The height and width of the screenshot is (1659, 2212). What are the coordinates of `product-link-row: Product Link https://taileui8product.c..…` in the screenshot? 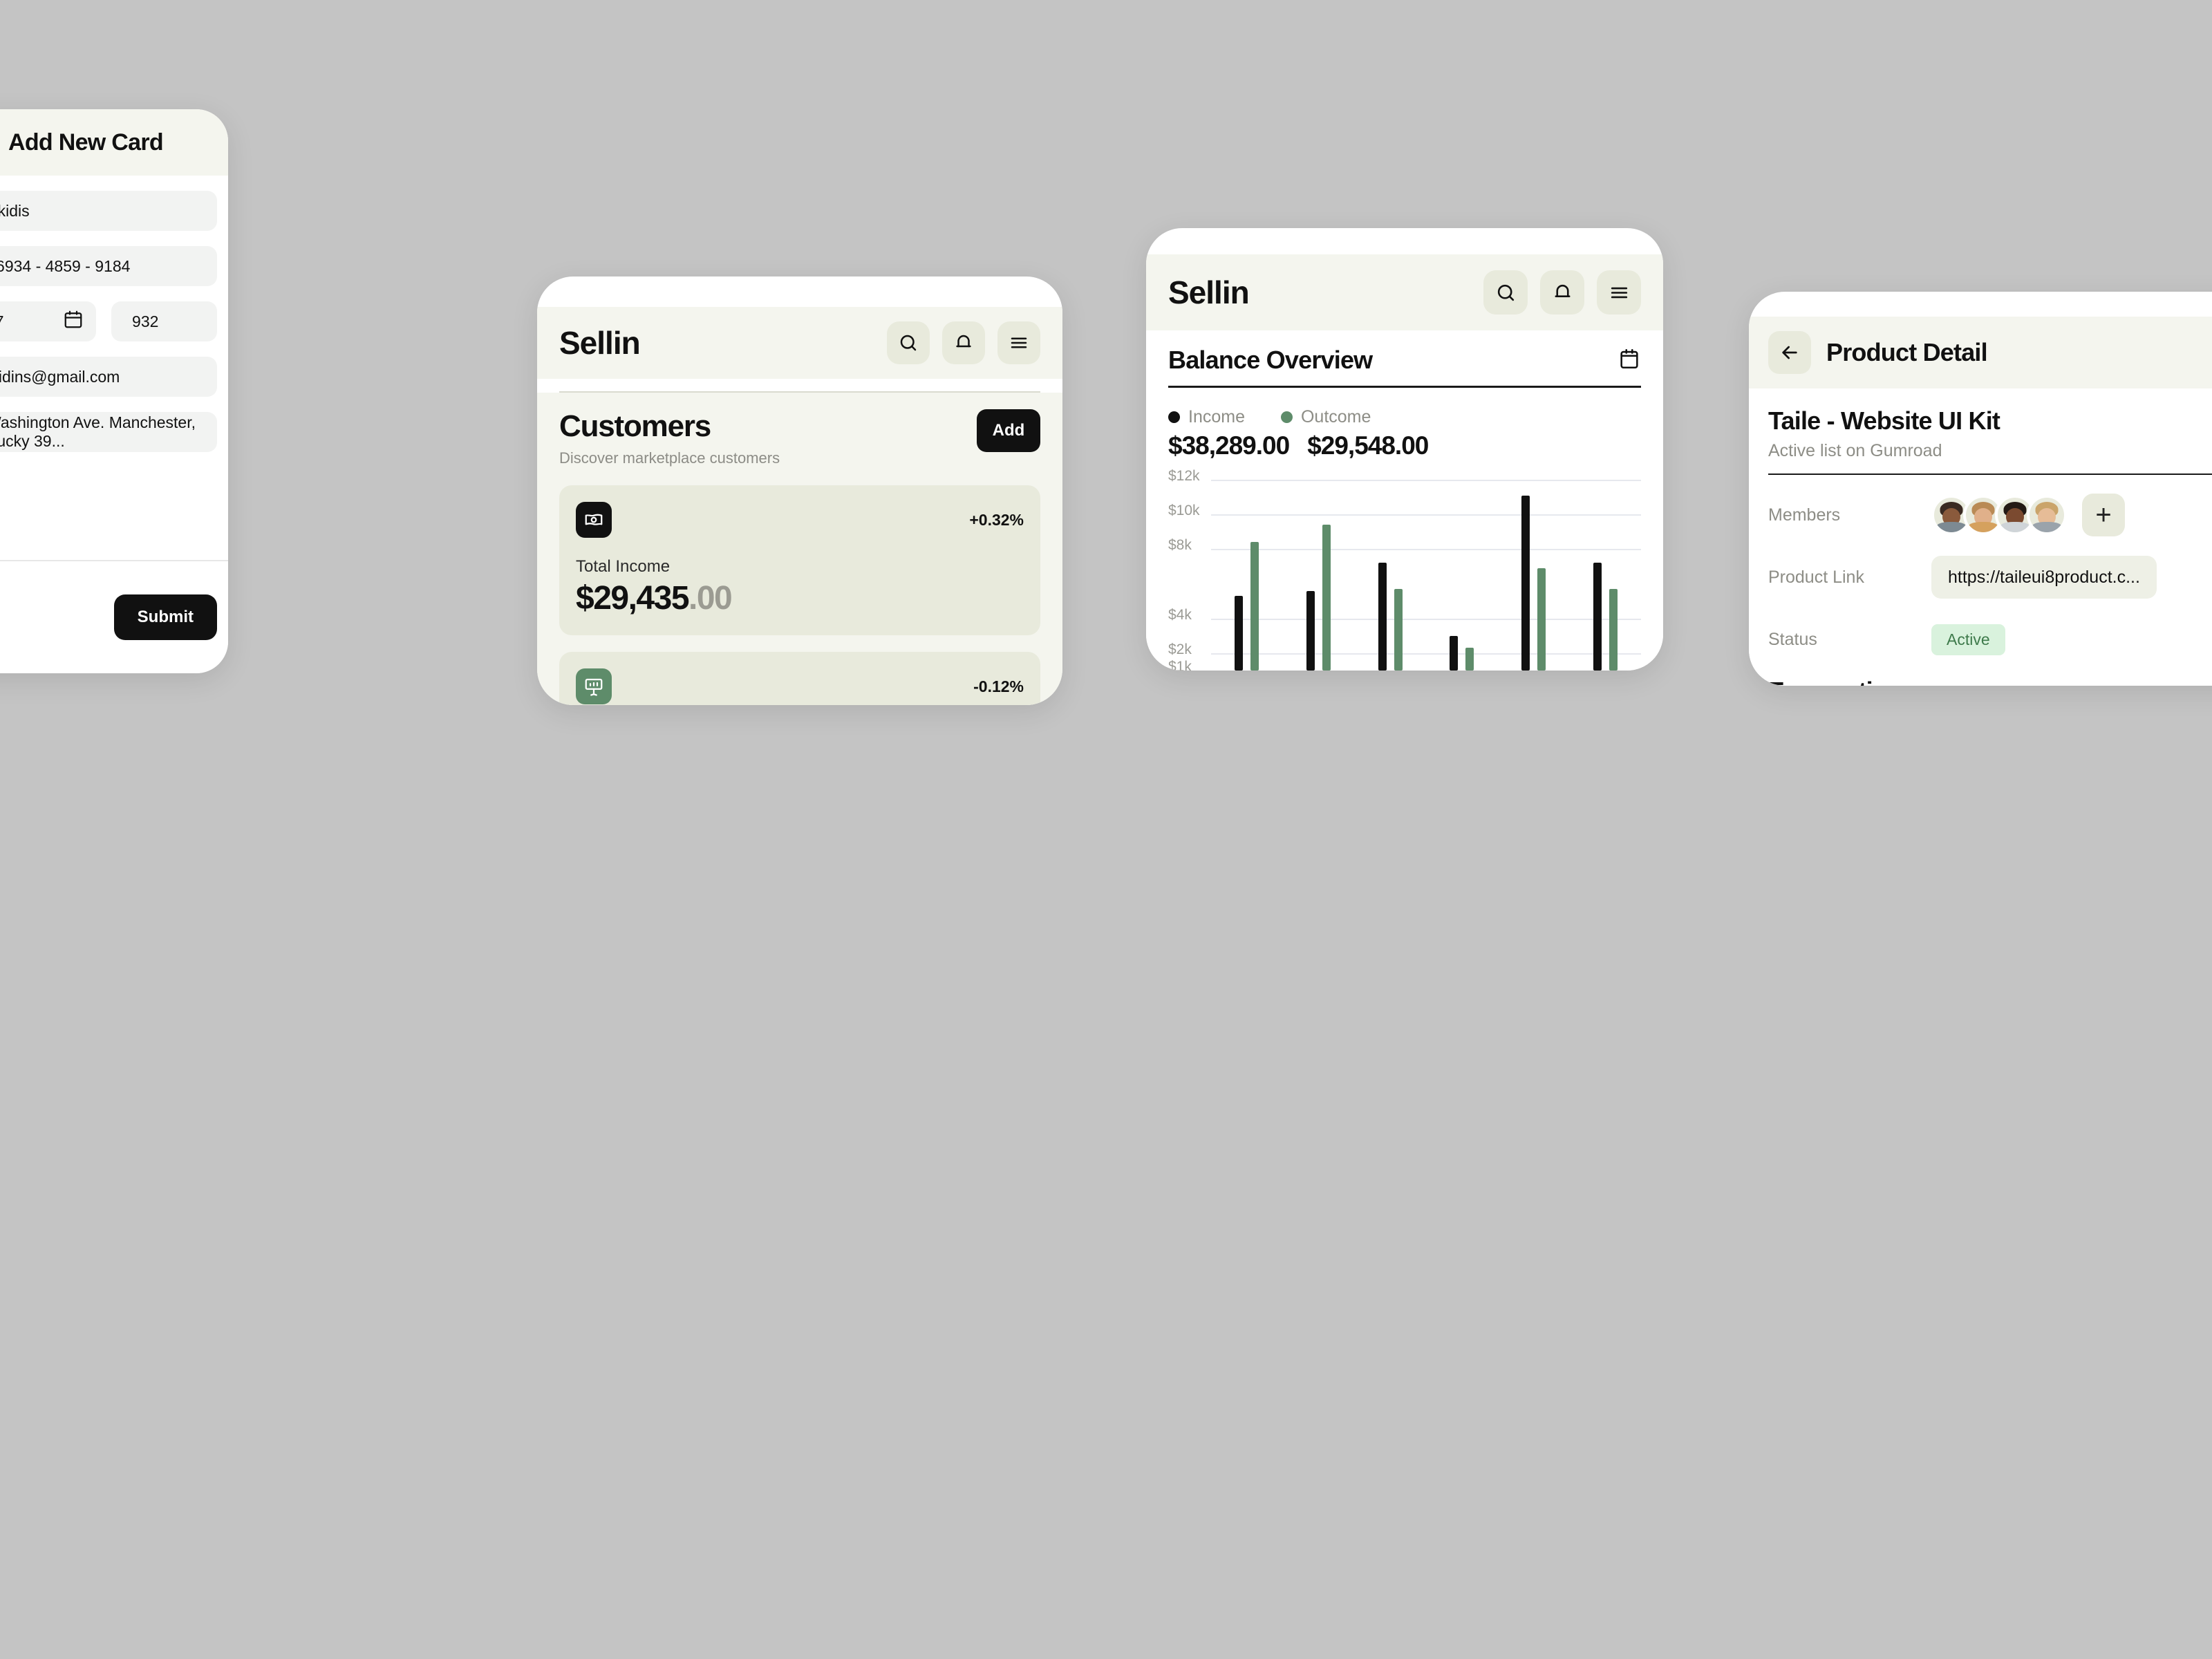 It's located at (1990, 577).